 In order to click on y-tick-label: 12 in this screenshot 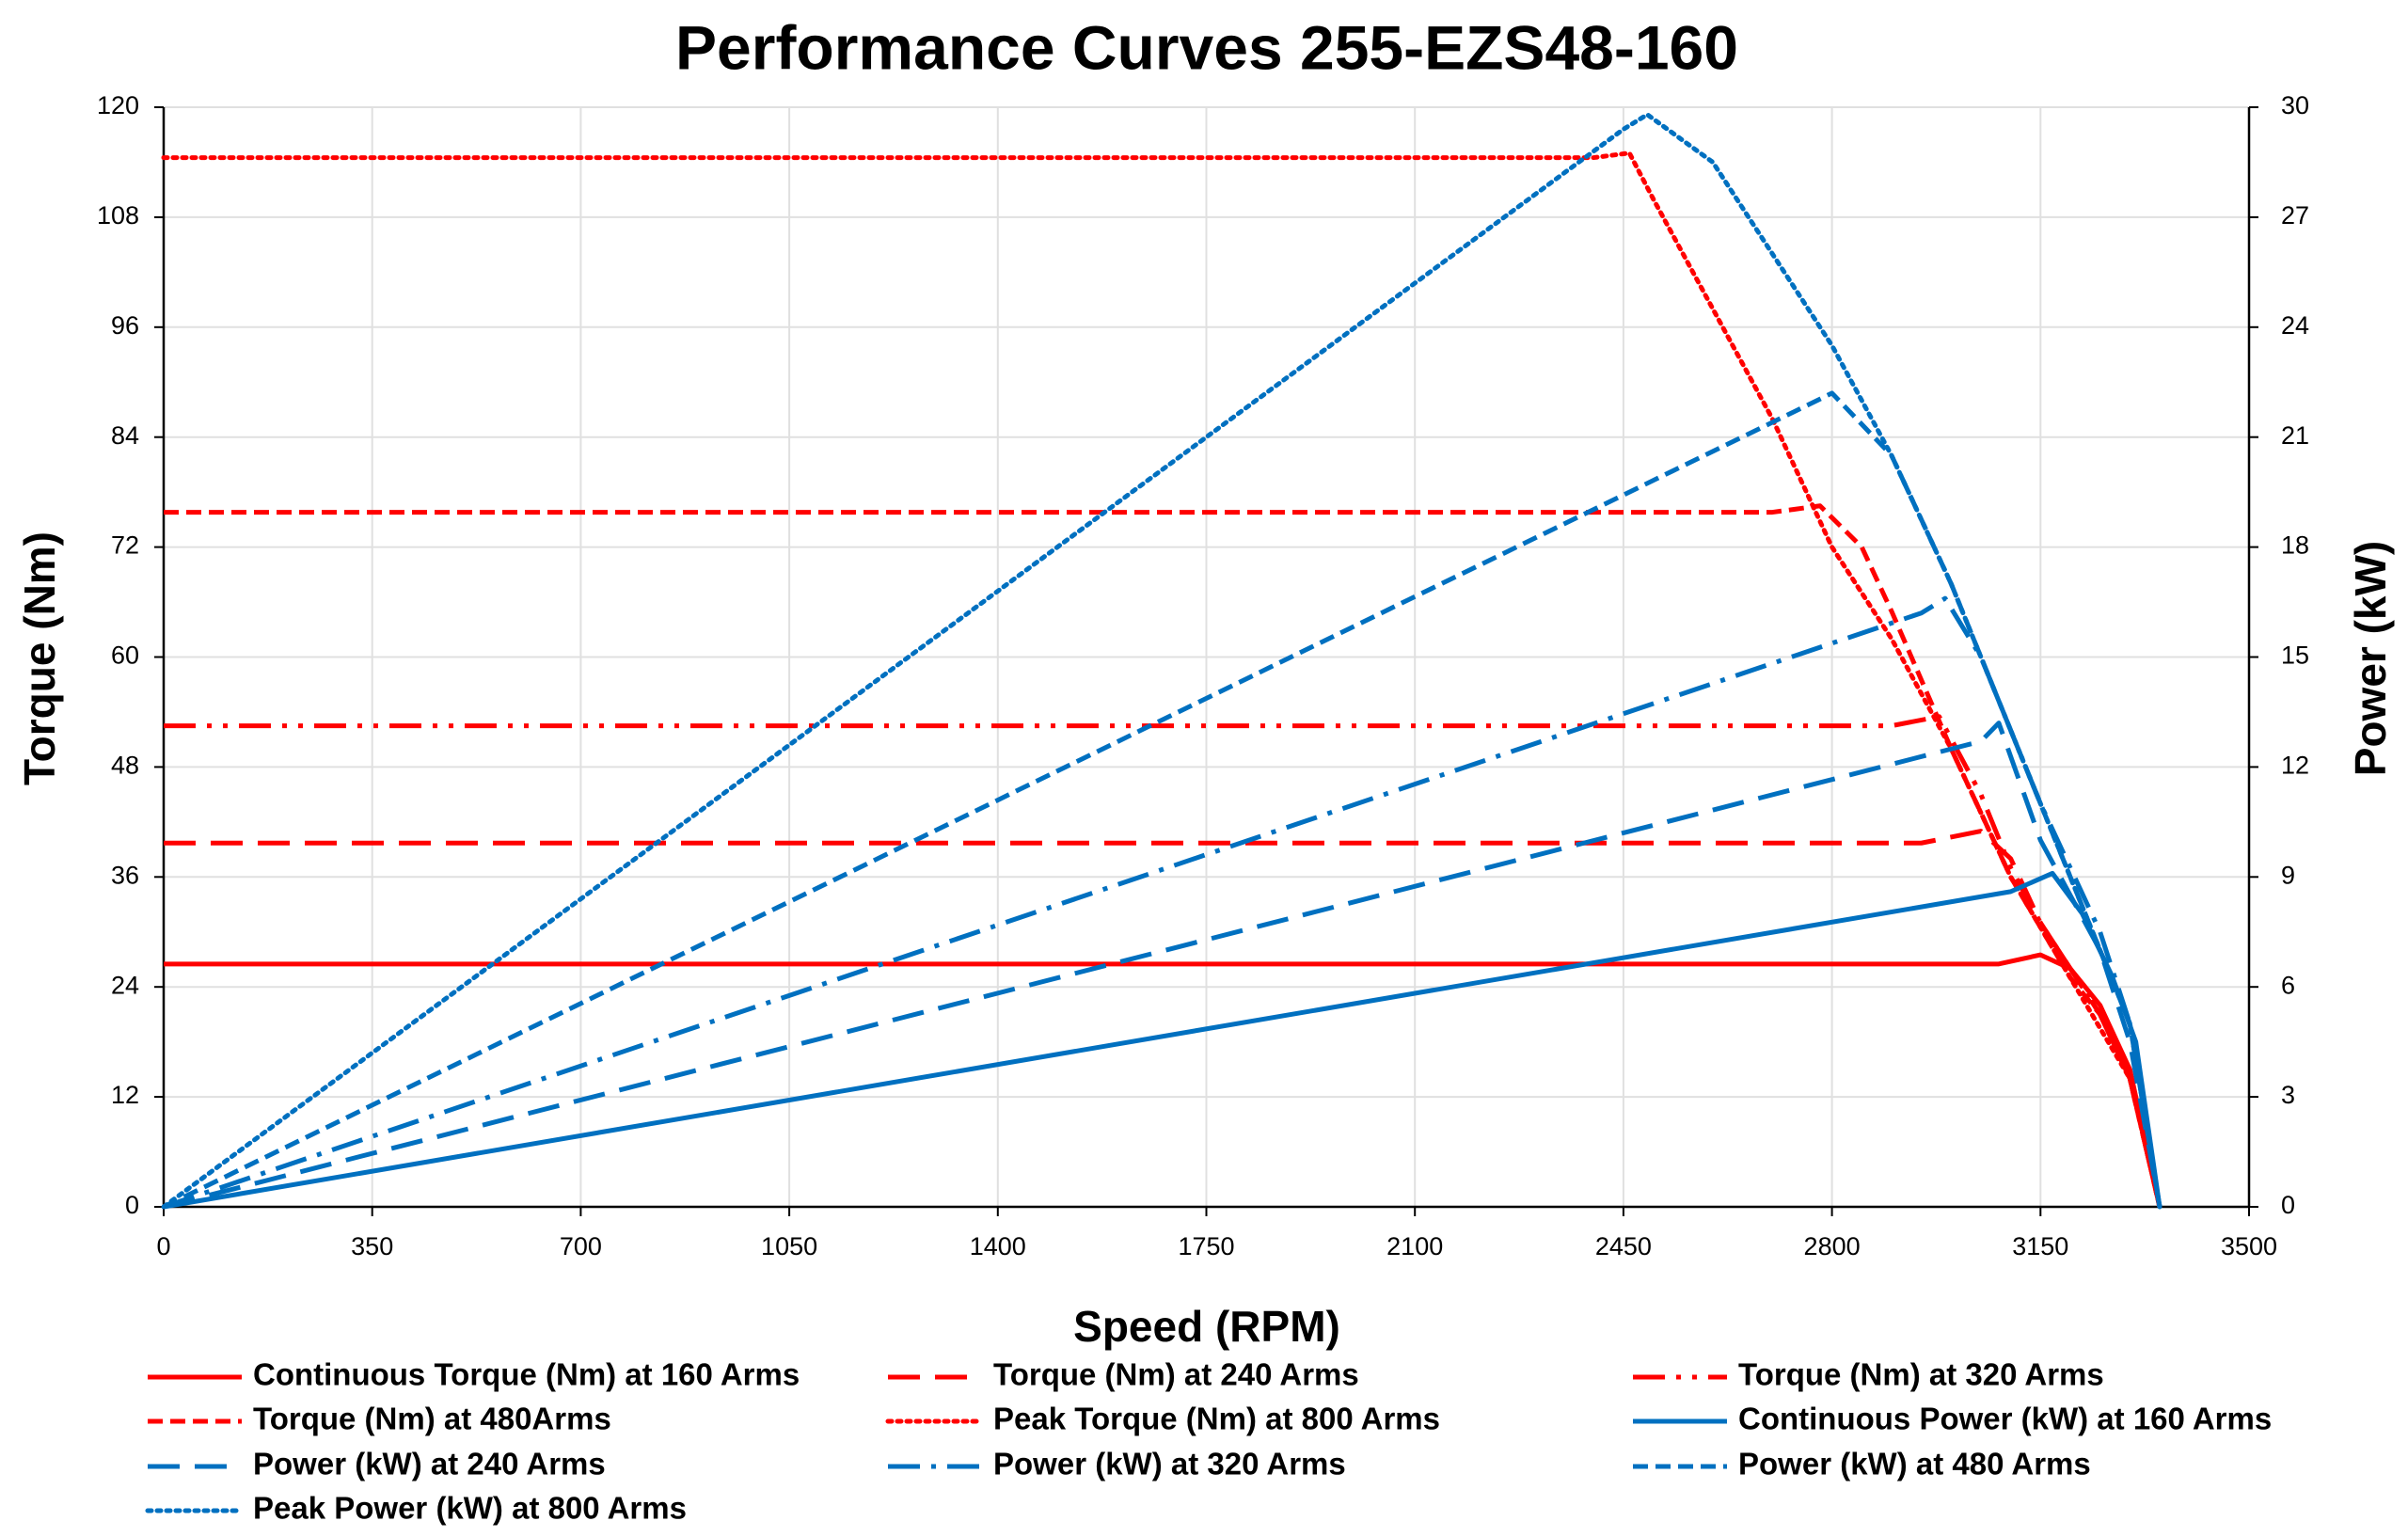, I will do `click(125, 1095)`.